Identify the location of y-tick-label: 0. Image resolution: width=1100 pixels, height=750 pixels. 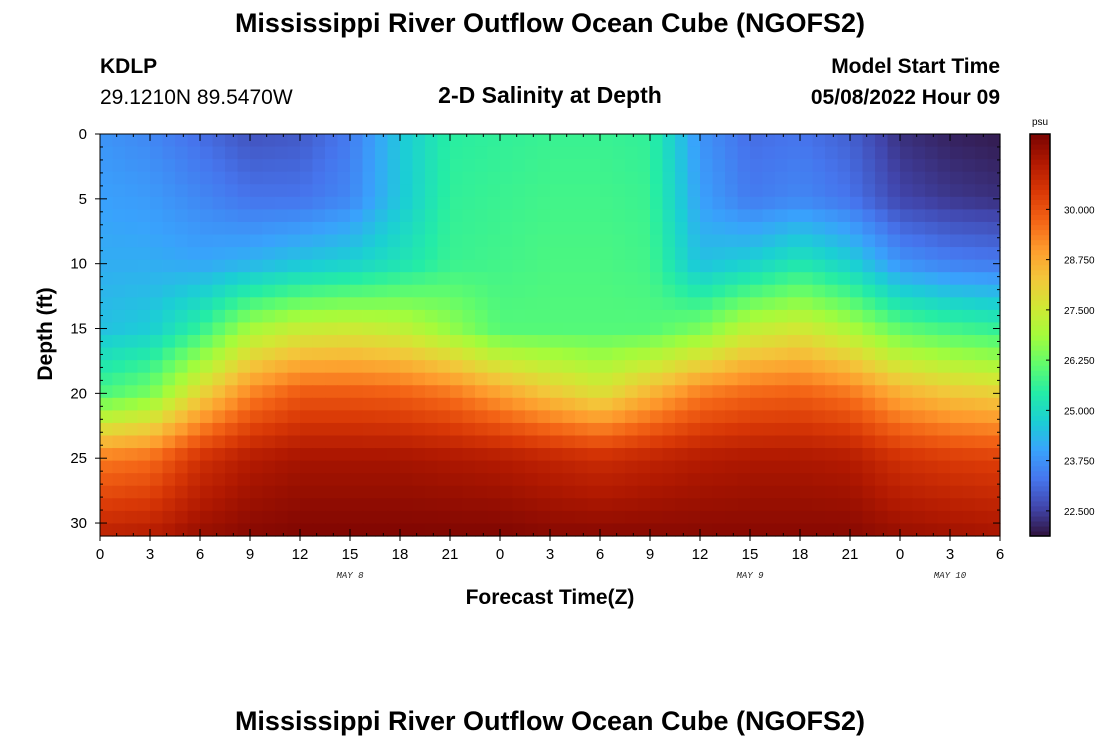
(83, 134).